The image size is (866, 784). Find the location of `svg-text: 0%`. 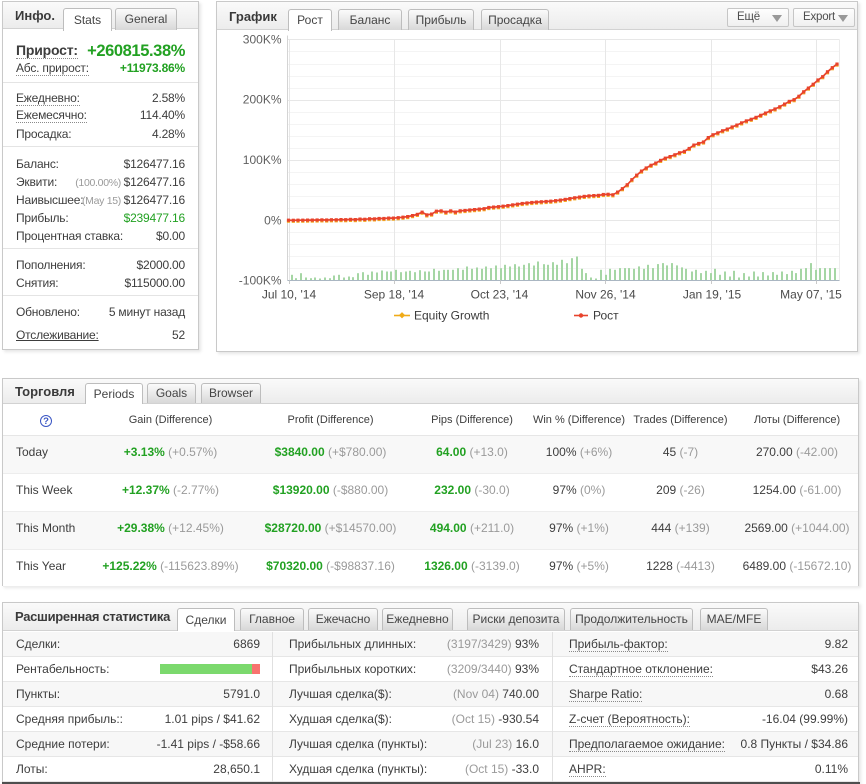

svg-text: 0% is located at coordinates (273, 220).